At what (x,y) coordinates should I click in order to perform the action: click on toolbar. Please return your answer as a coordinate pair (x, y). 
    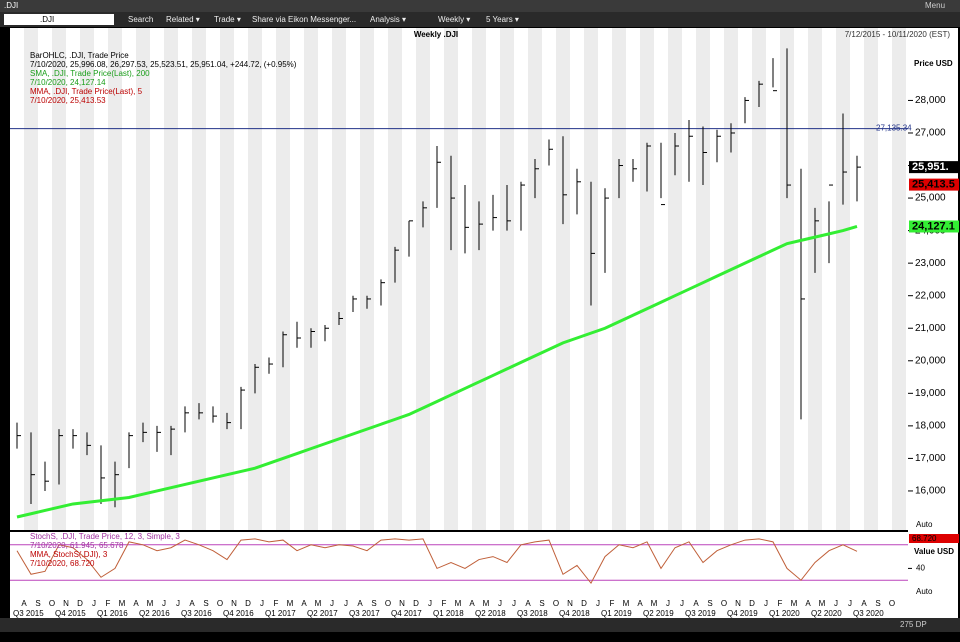
    Looking at the image, I should click on (480, 19).